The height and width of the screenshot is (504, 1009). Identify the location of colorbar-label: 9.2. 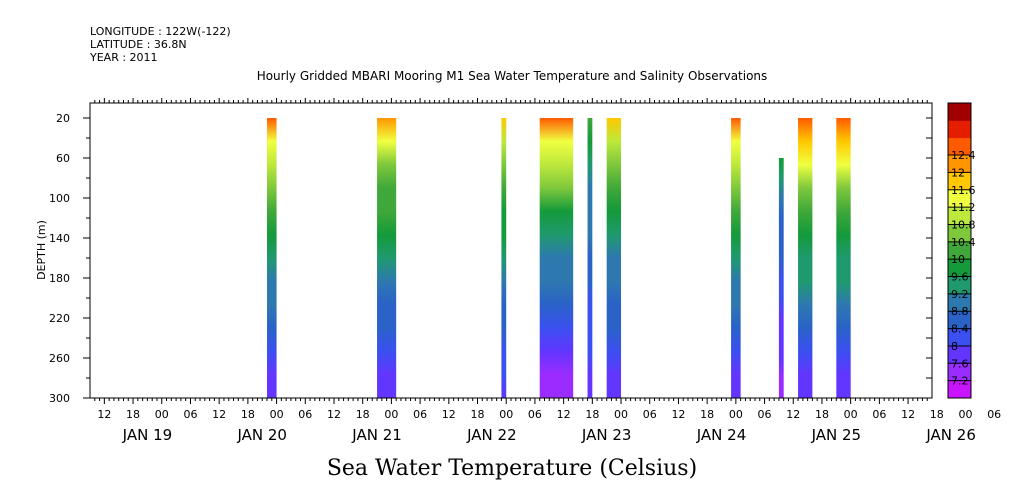
(960, 294).